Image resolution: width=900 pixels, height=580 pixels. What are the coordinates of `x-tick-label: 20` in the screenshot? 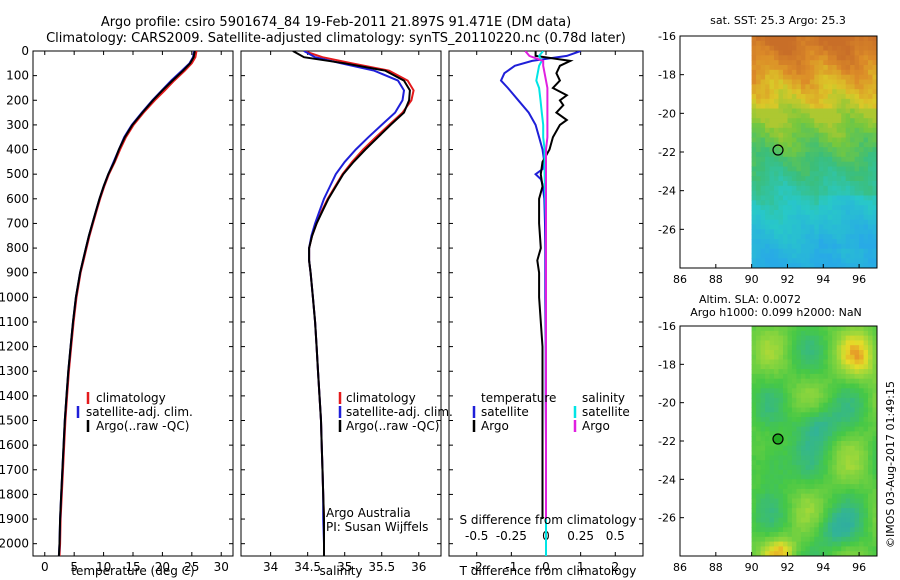 It's located at (162, 567).